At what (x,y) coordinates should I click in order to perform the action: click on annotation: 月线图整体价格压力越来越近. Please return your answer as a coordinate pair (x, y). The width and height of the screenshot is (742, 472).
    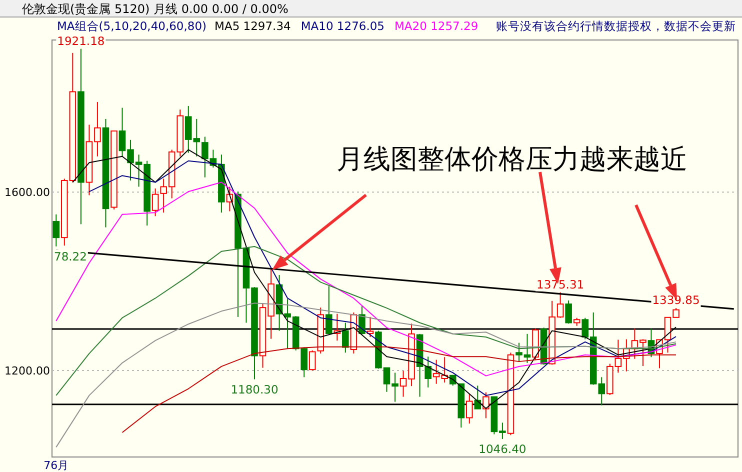
    Looking at the image, I should click on (512, 159).